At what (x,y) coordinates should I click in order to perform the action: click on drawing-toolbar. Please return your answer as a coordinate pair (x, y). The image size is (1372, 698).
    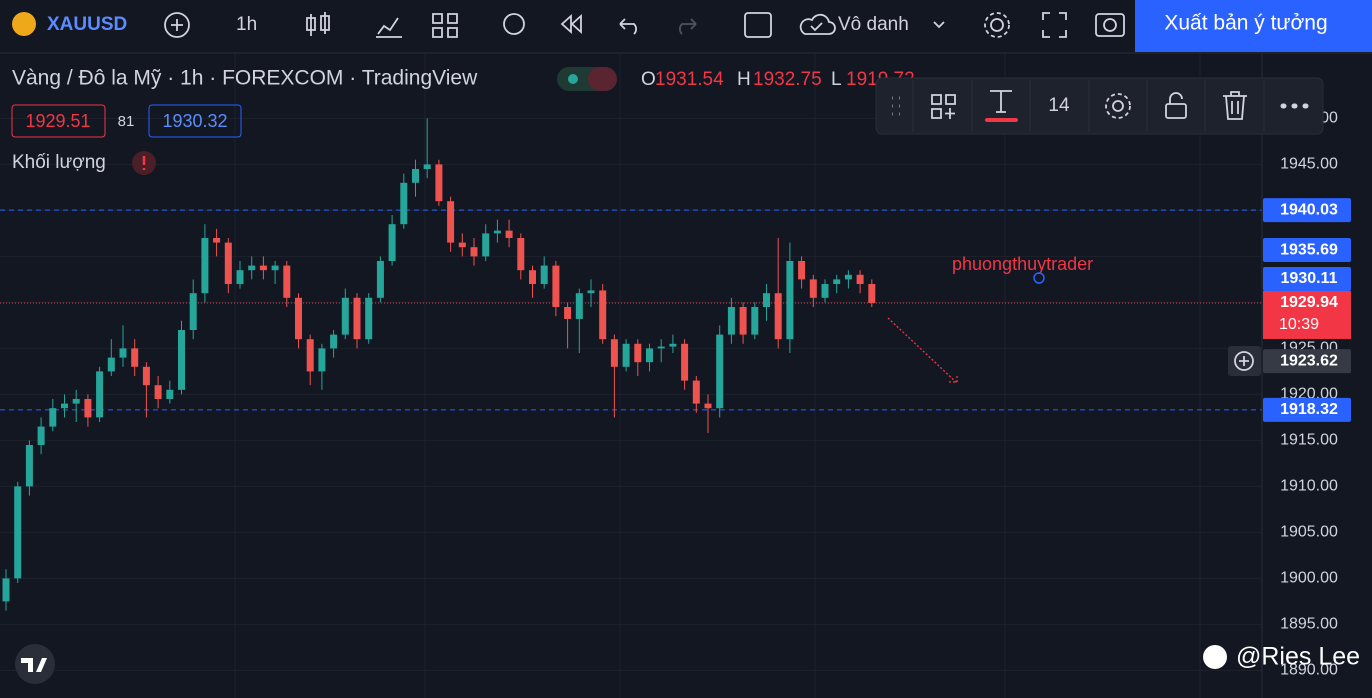
    Looking at the image, I should click on (1099, 106).